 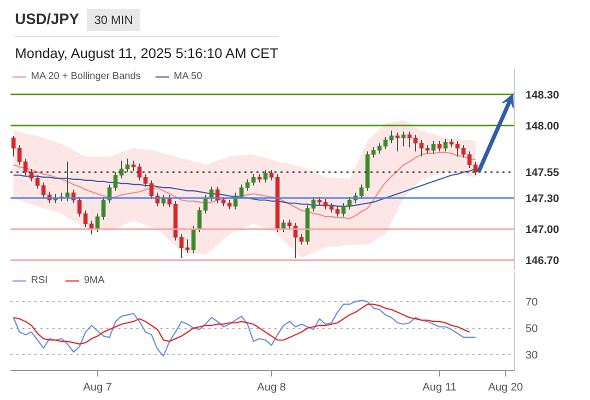 I want to click on ref-line-label: 147.00, so click(x=543, y=230).